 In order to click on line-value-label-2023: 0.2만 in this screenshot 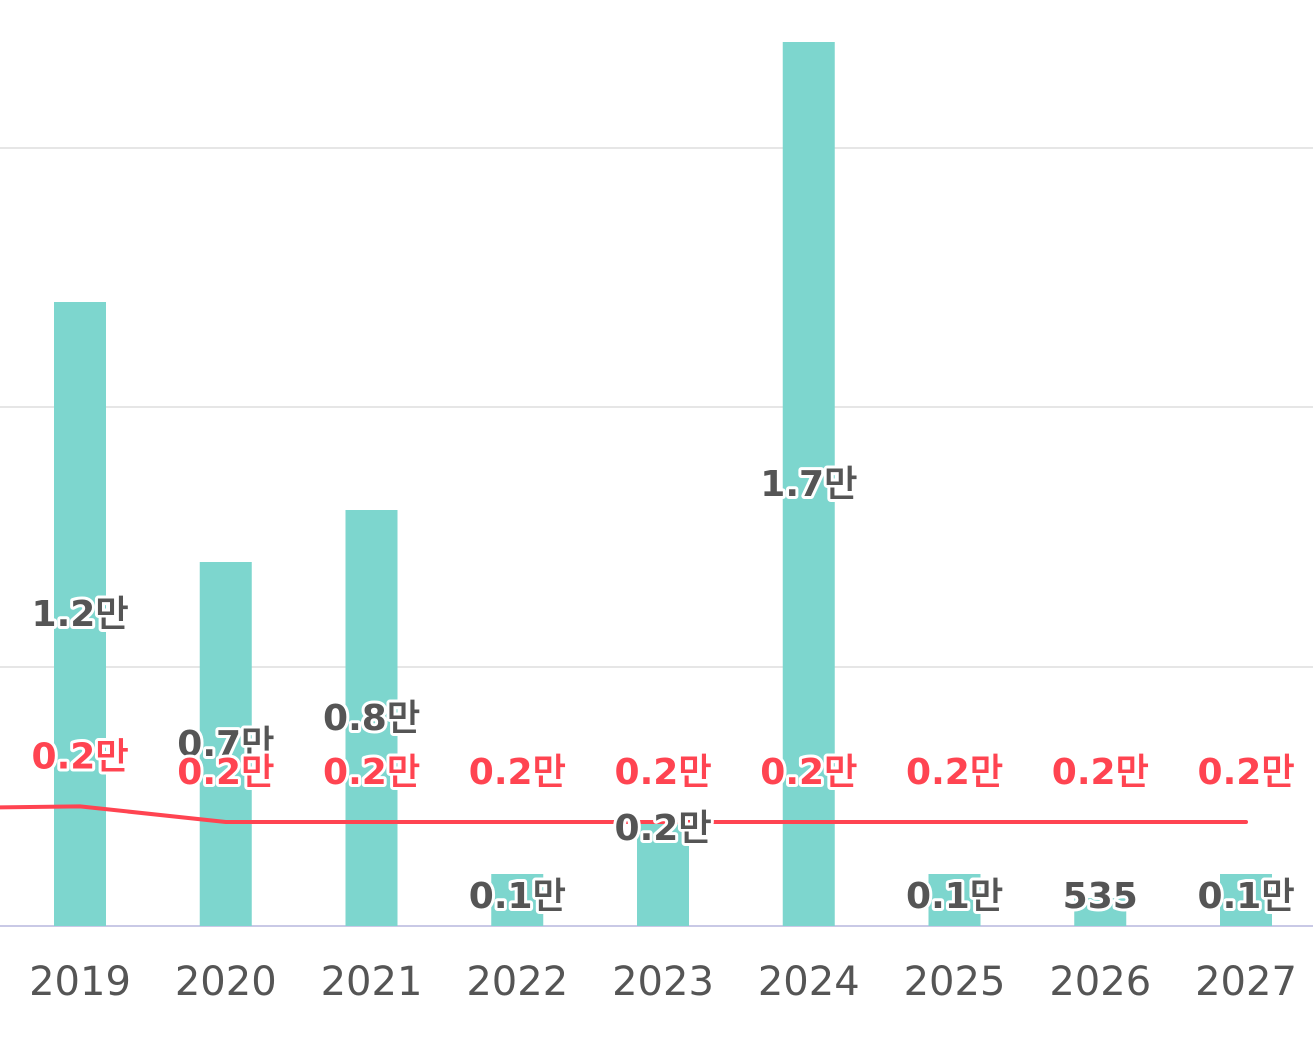, I will do `click(663, 772)`.